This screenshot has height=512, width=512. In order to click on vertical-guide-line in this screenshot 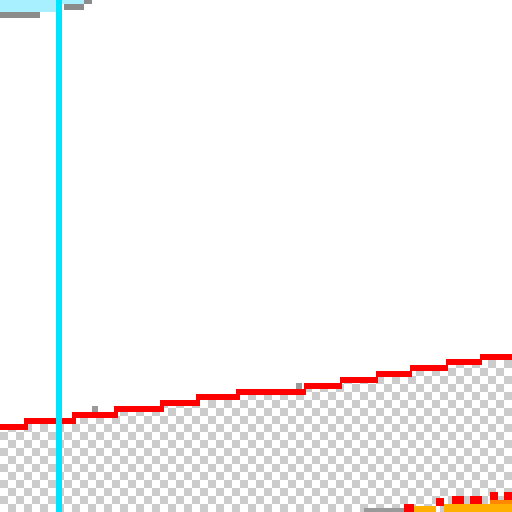, I will do `click(59, 256)`.